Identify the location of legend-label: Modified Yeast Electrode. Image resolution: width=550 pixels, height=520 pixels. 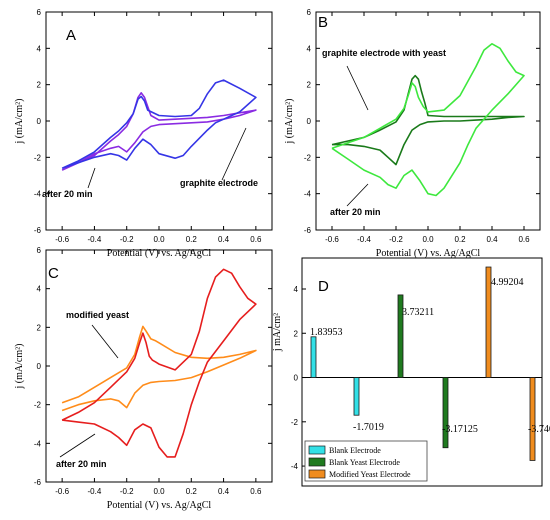
(370, 474).